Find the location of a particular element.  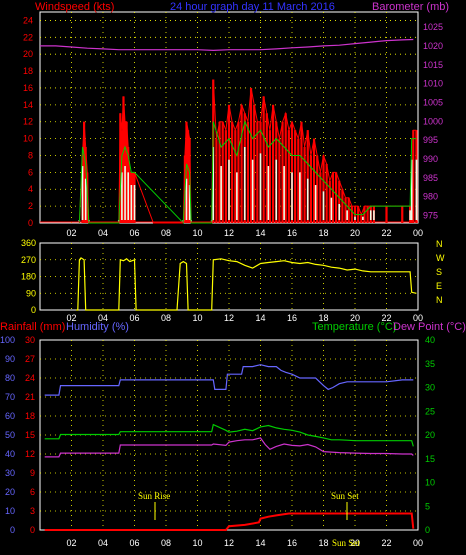

humidity-axis-title: Humidity (%) is located at coordinates (97, 327).